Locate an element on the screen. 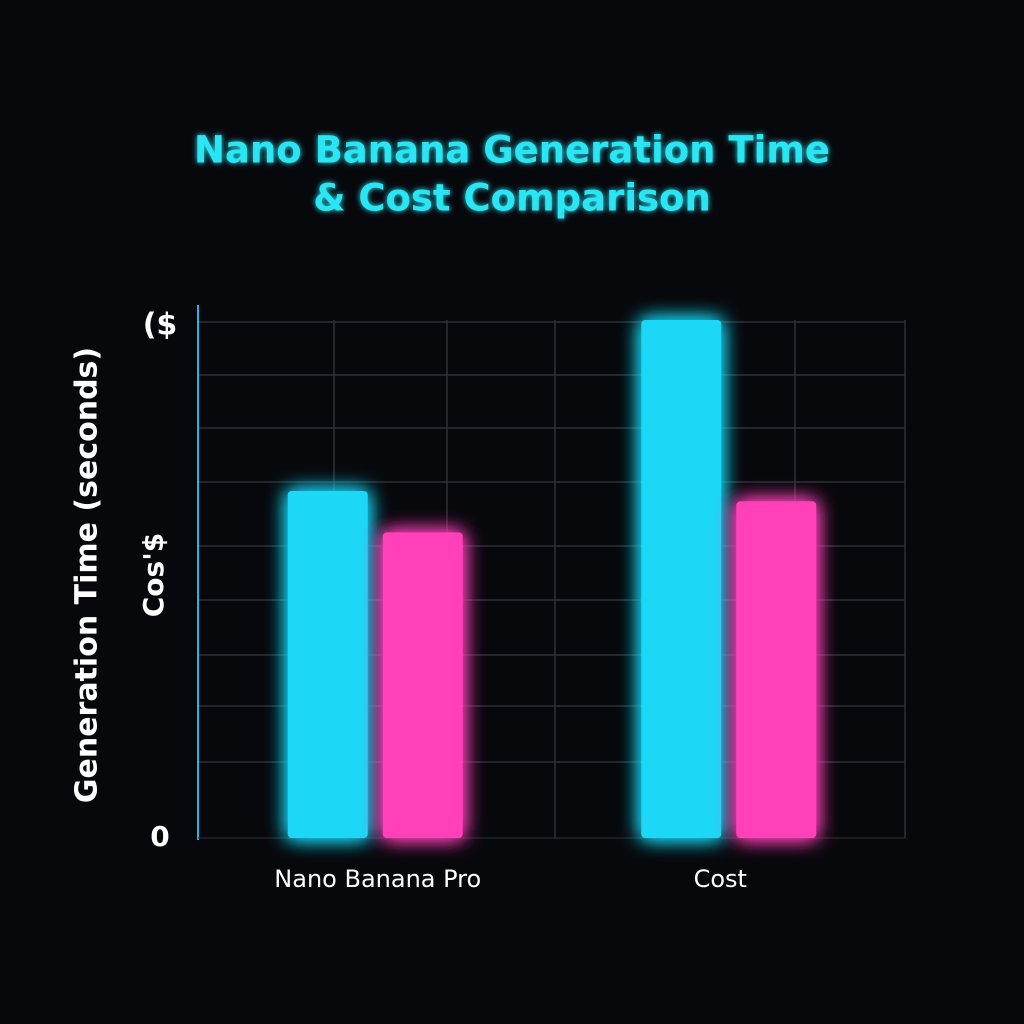 The height and width of the screenshot is (1024, 1024). chart-title: & Cost Comparison is located at coordinates (512, 198).